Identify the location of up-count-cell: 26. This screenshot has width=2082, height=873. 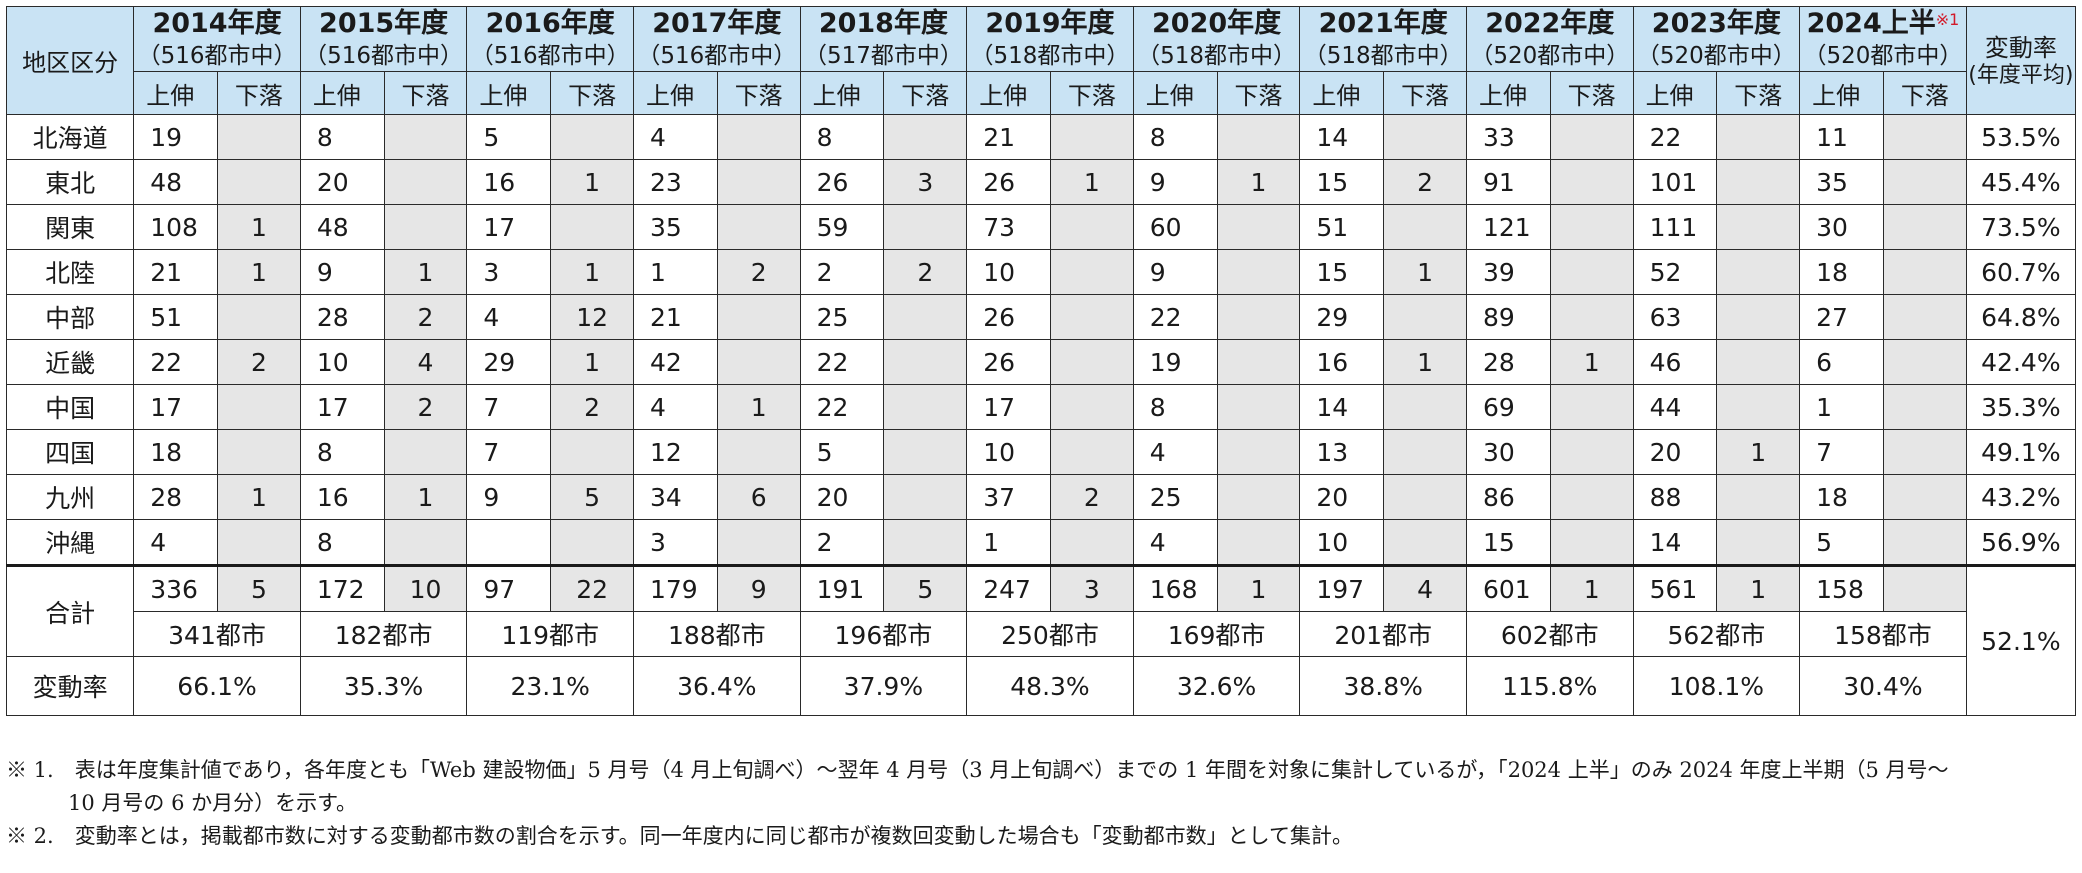
(842, 182).